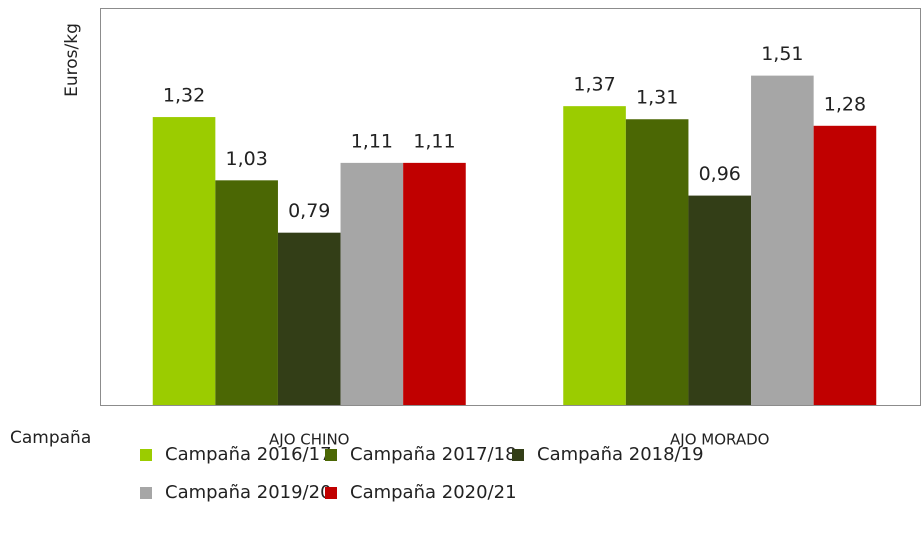 The width and height of the screenshot is (922, 547). What do you see at coordinates (248, 454) in the screenshot?
I see `legend-label: Campaña 2016/17` at bounding box center [248, 454].